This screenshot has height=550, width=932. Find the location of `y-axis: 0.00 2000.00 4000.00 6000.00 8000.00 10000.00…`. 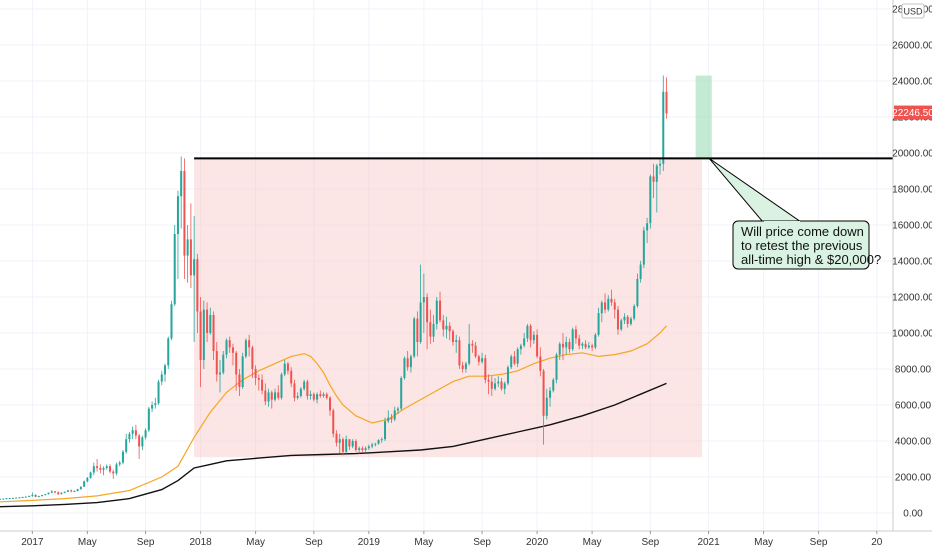

y-axis: 0.00 2000.00 4000.00 6000.00 8000.00 10000.00… is located at coordinates (912, 265).